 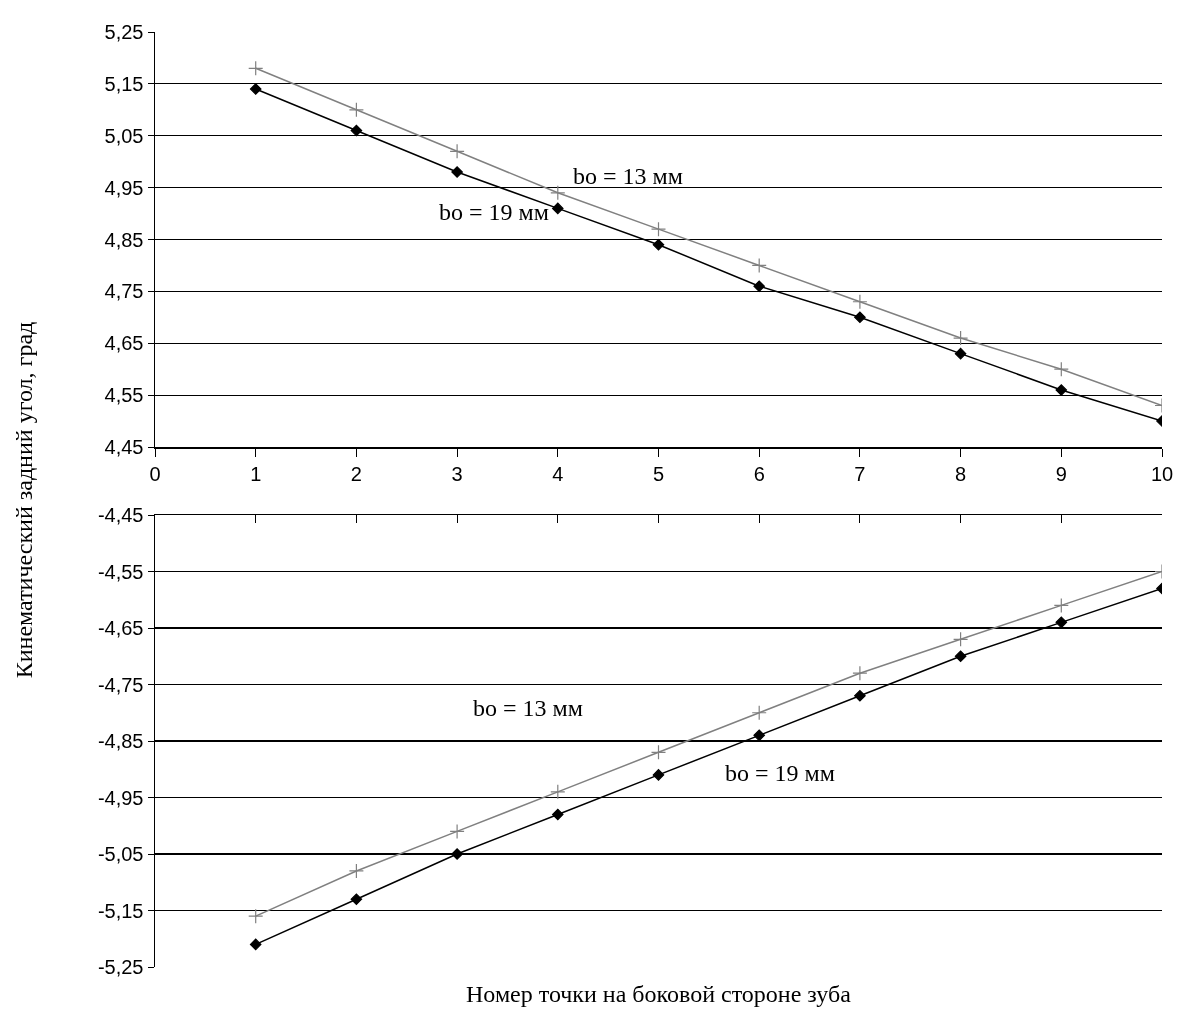 What do you see at coordinates (860, 473) in the screenshot?
I see `x-tick-label: 7` at bounding box center [860, 473].